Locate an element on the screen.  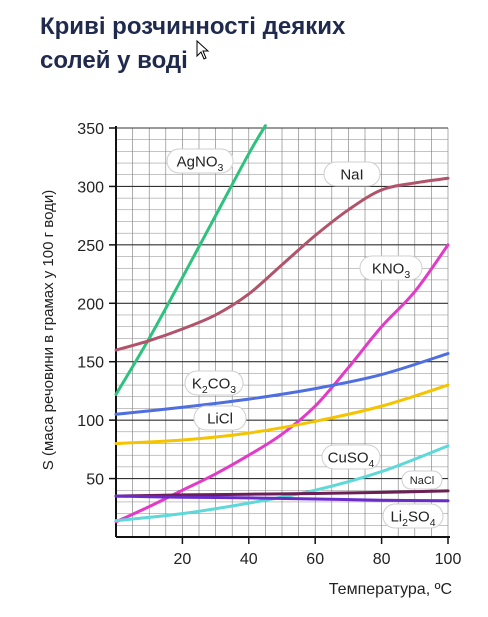
label-main: Li is located at coordinates (396, 516).